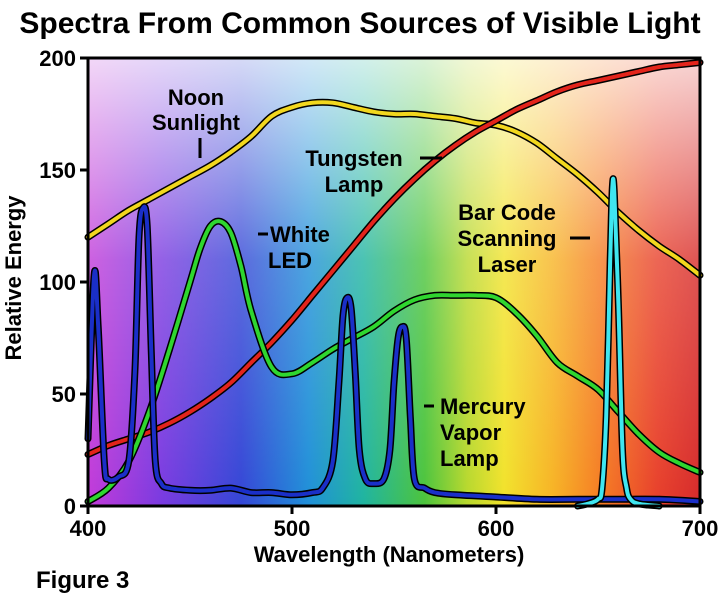 This screenshot has height=600, width=720. I want to click on annotation-tungsten-line1: Tungsten, so click(353, 158).